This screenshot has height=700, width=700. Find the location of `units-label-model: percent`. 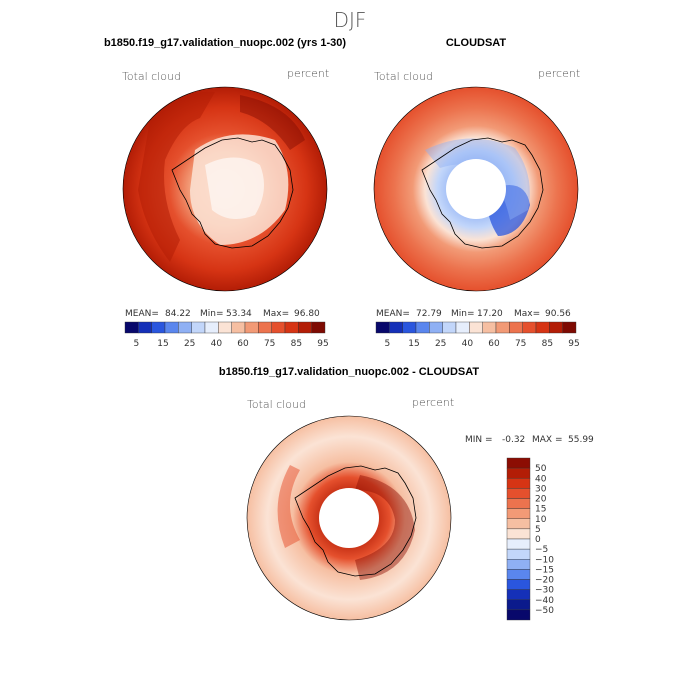

units-label-model: percent is located at coordinates (308, 73).